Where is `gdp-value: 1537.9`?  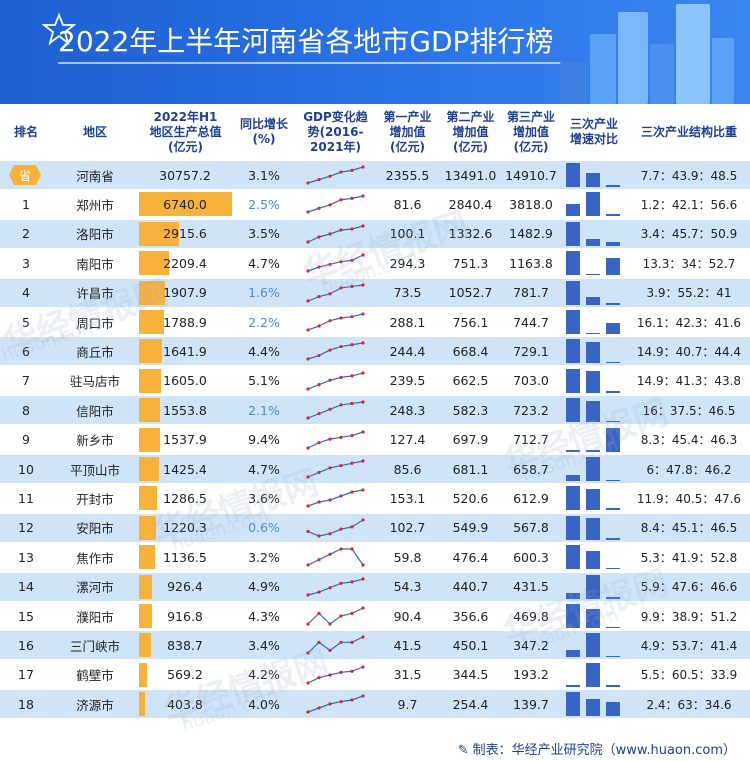
gdp-value: 1537.9 is located at coordinates (185, 440).